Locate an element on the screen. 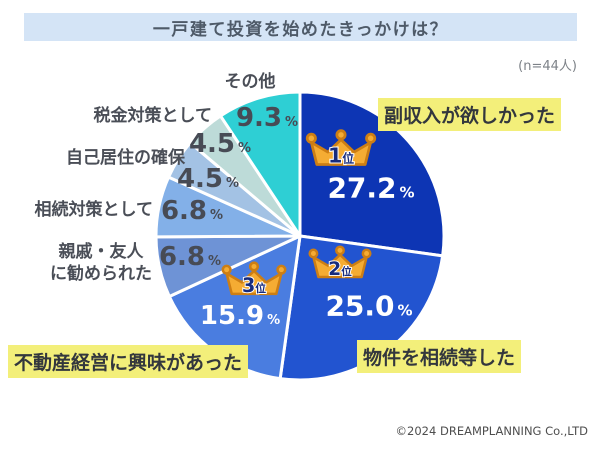  slice-label-interest-real-estate: 不動産経営に興味があった is located at coordinates (128, 361).